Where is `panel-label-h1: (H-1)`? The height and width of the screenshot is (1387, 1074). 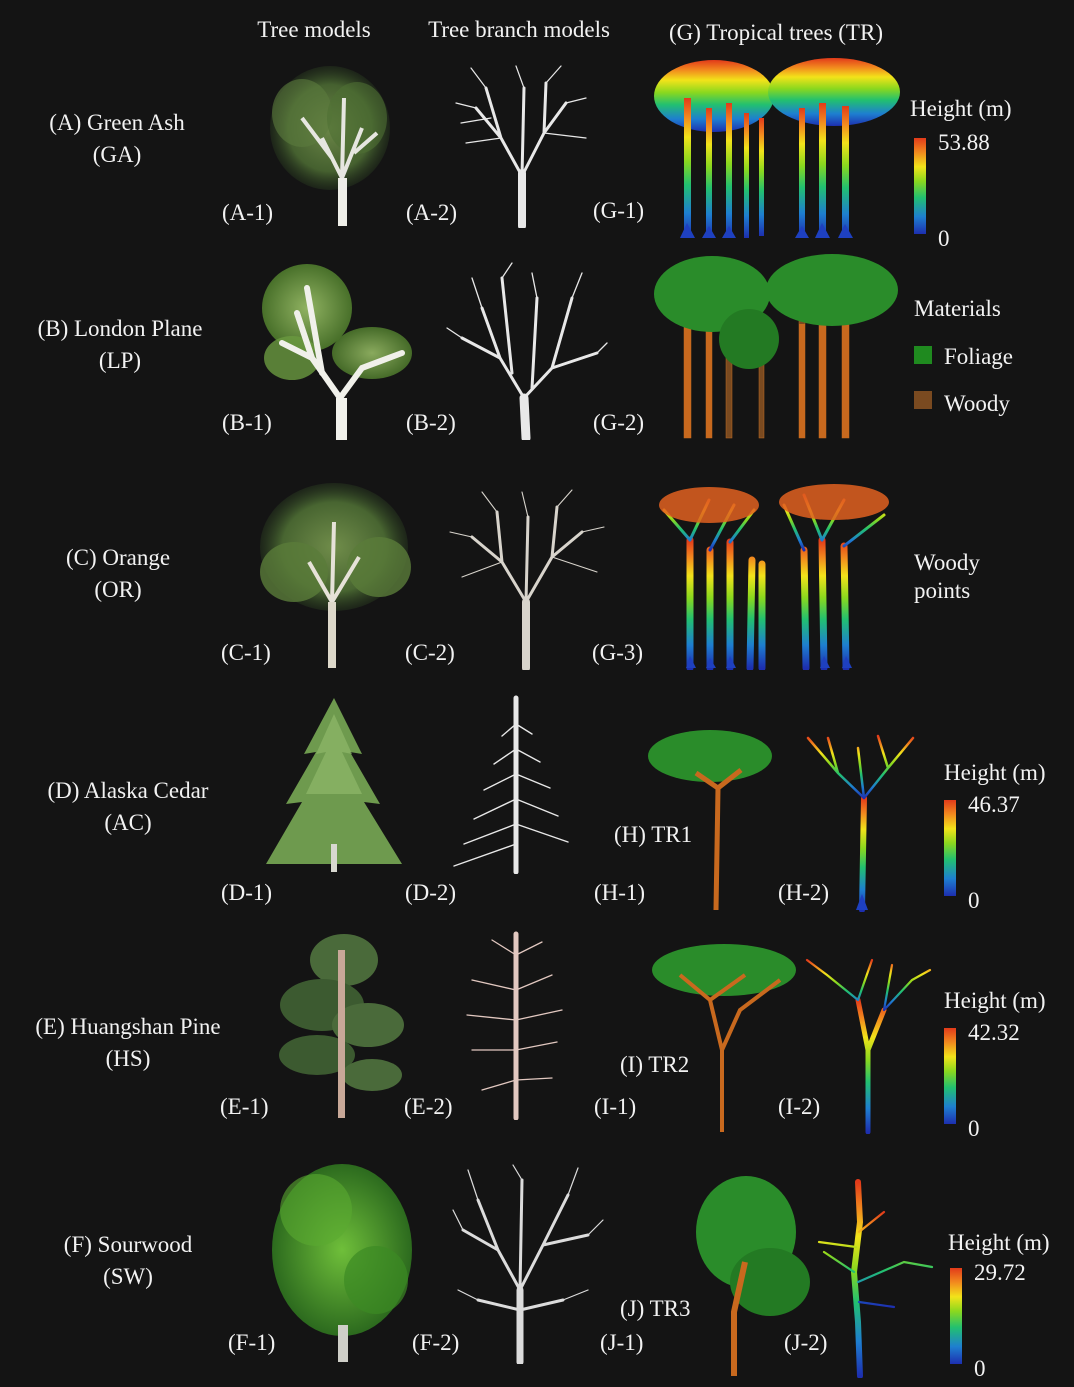 panel-label-h1: (H-1) is located at coordinates (620, 892).